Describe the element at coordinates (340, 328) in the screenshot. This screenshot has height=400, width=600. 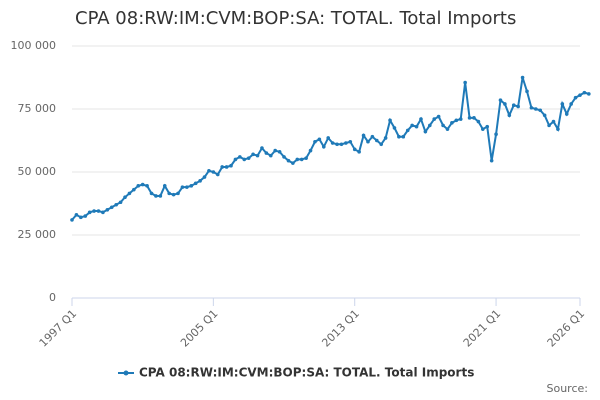
I see `x-tick-label: 2013 Q1` at that location.